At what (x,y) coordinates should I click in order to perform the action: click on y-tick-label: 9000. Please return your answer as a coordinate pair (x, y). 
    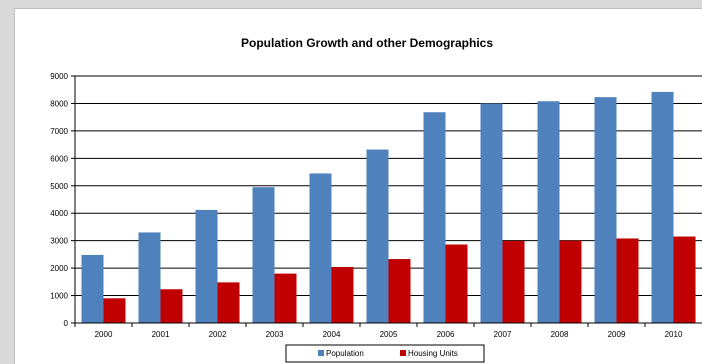
    Looking at the image, I should click on (59, 76).